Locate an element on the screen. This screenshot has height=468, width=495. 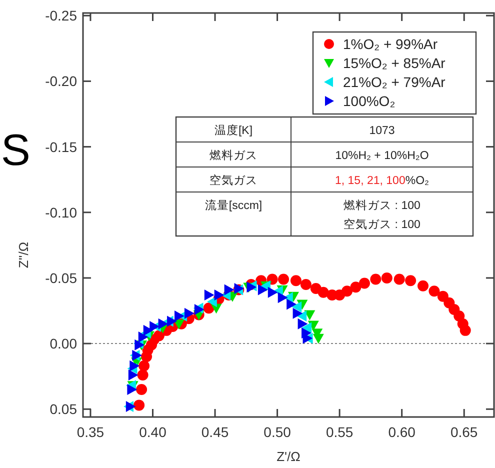
y-tick-label: 0.00 is located at coordinates (64, 344).